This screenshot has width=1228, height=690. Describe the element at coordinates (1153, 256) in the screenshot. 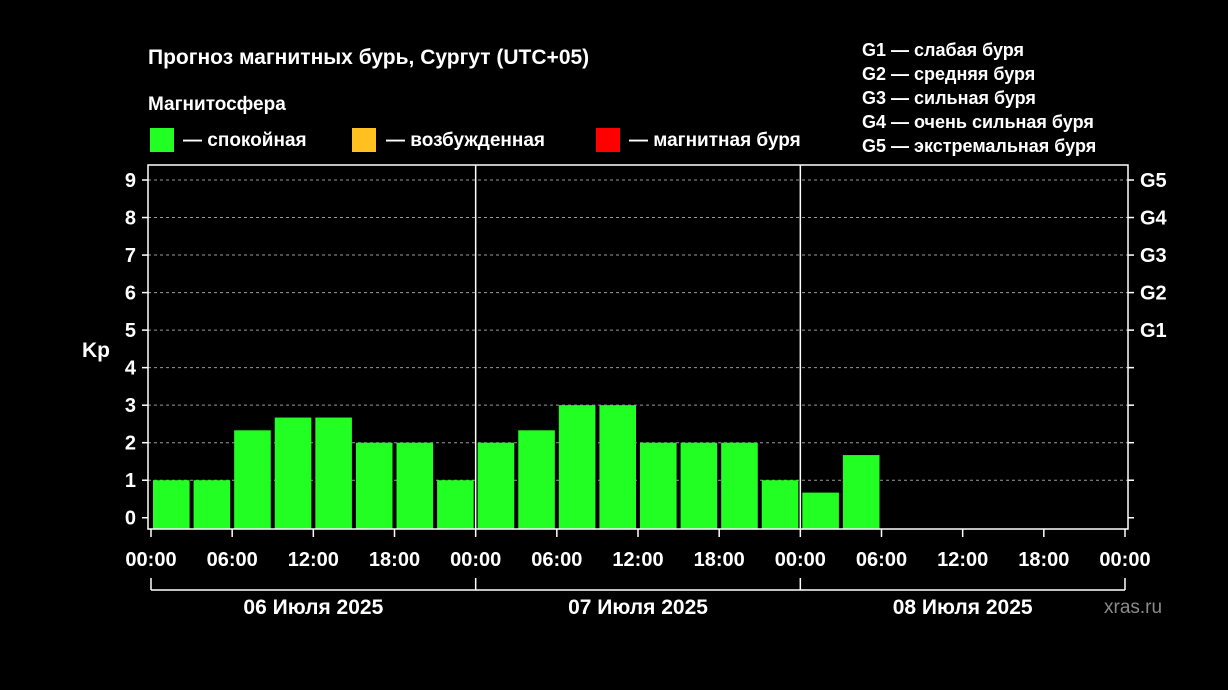

I see `g-tick-label: G3` at that location.